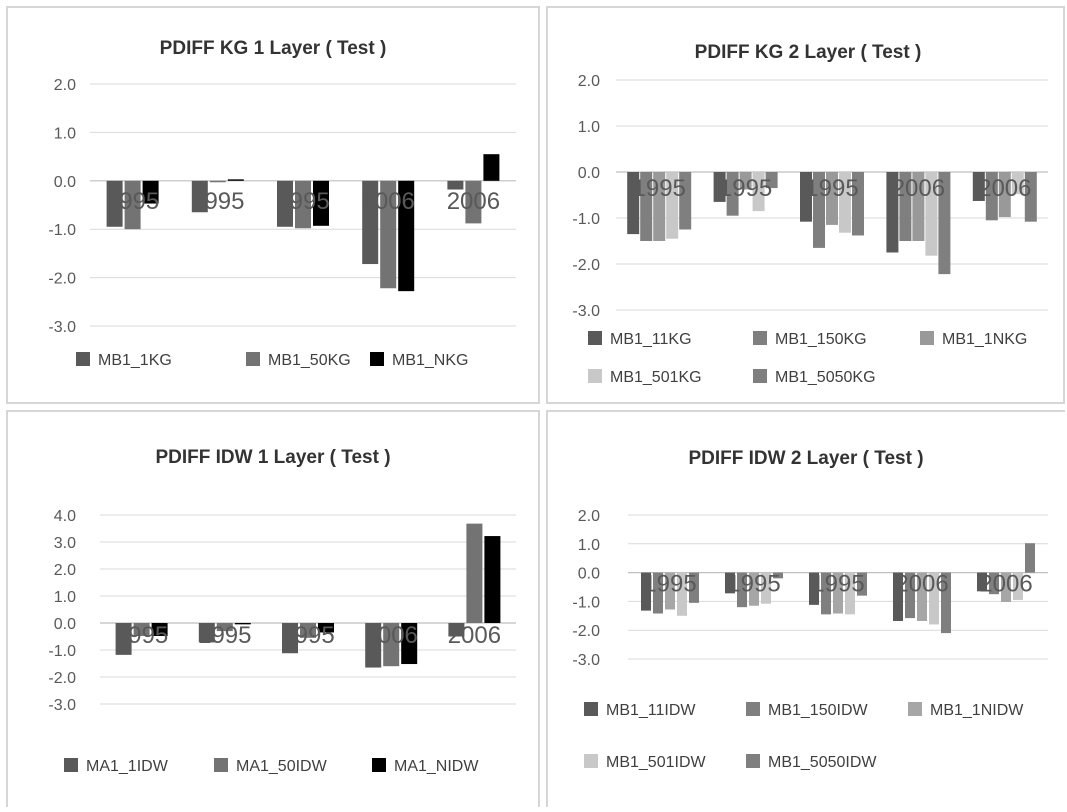 The width and height of the screenshot is (1067, 812). I want to click on y-tick-label: 4.0, so click(65, 516).